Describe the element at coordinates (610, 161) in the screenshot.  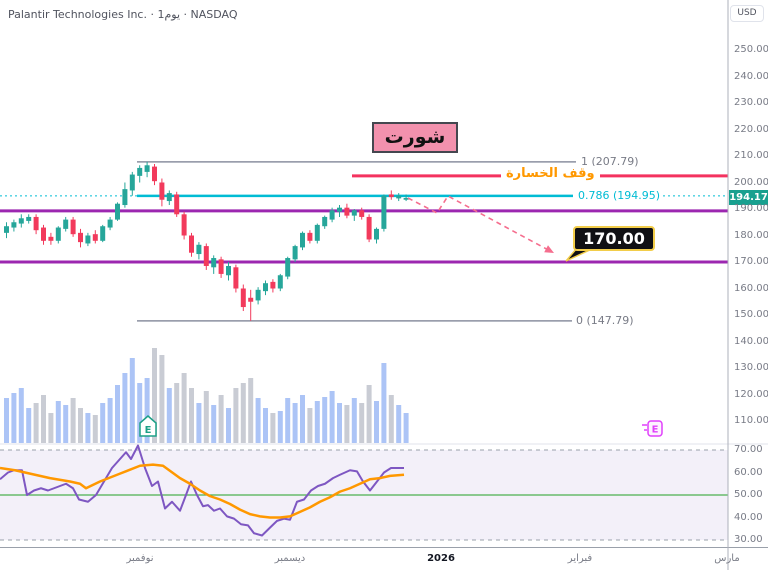
I see `fib-level-1-label: 1 (207.79)` at that location.